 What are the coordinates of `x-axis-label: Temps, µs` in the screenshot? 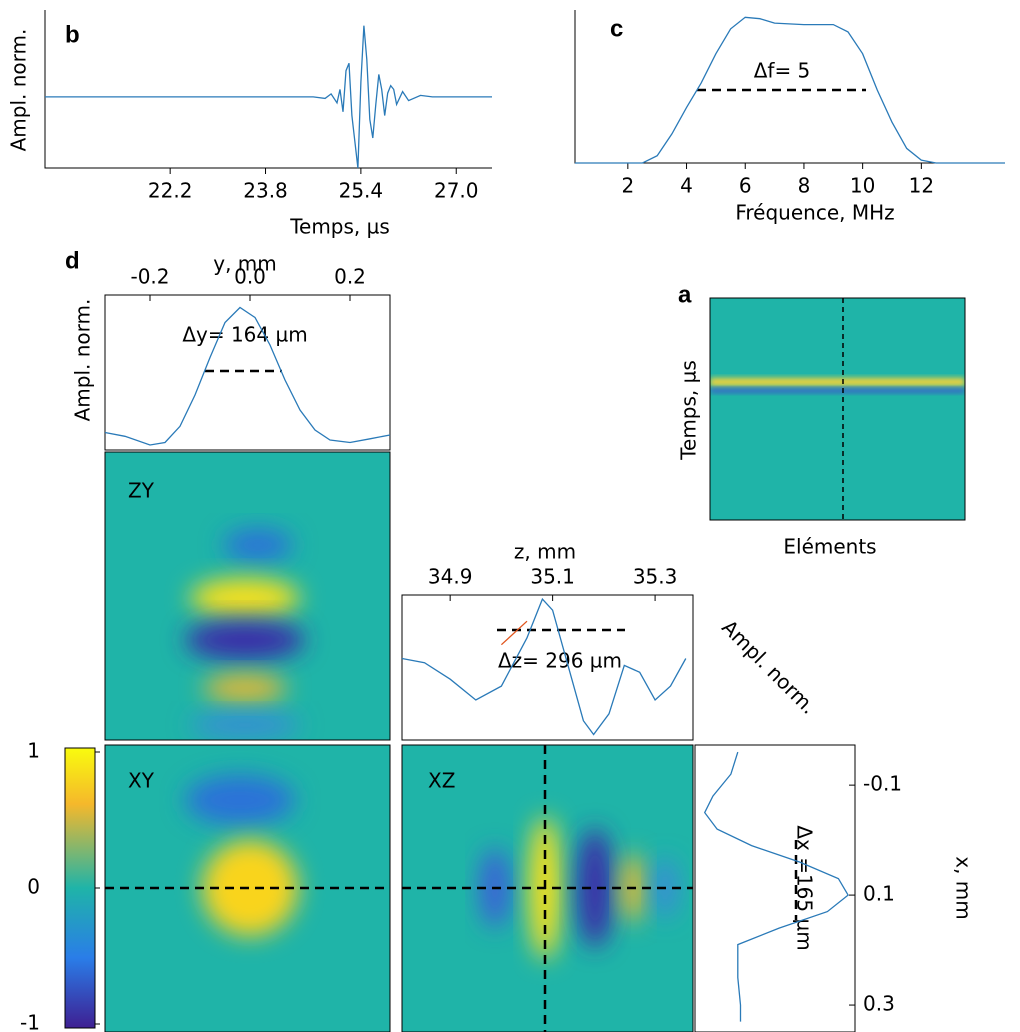 It's located at (339, 227).